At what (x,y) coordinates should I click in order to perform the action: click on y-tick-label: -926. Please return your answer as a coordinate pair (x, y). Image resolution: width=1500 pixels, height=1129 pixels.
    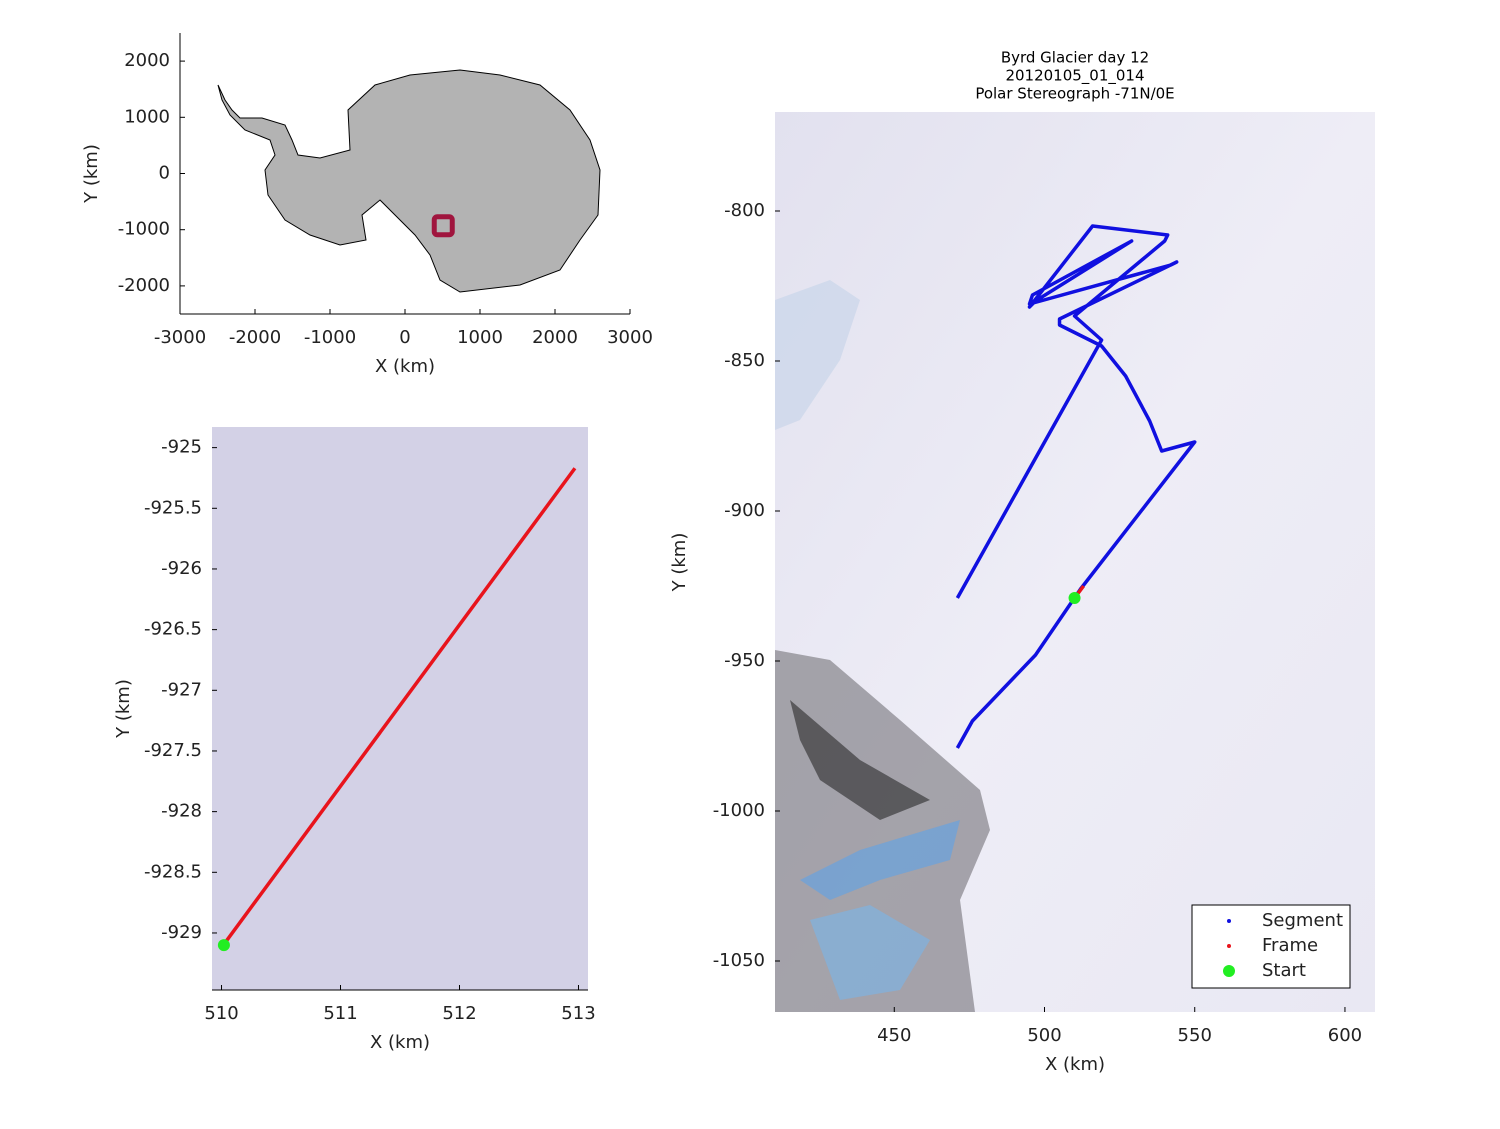
    Looking at the image, I should click on (181, 568).